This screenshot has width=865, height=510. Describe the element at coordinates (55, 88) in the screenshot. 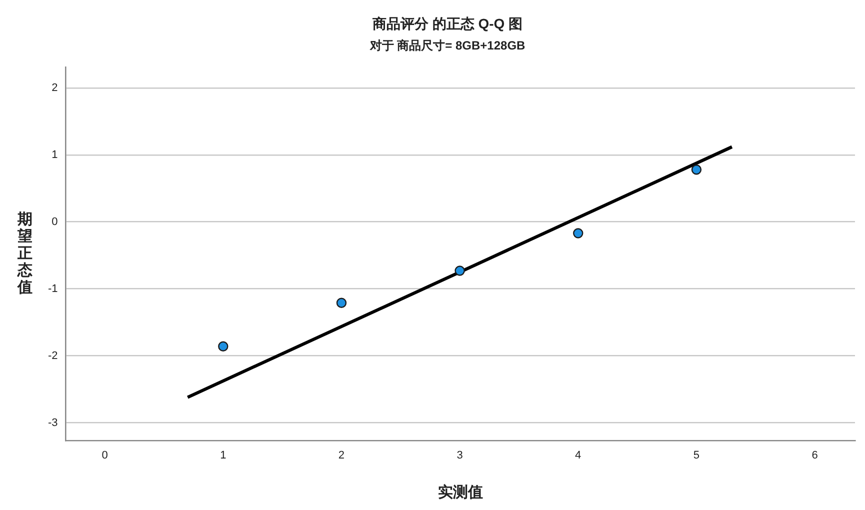

I see `y-tick-label: 2` at that location.